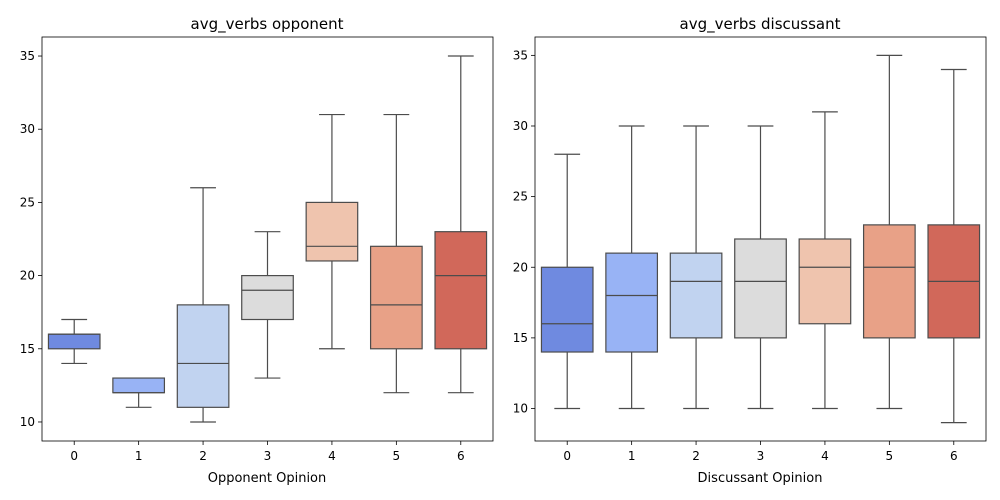 The image size is (1000, 500). Describe the element at coordinates (760, 478) in the screenshot. I see `x-axis-label: Discussant Opinion` at that location.